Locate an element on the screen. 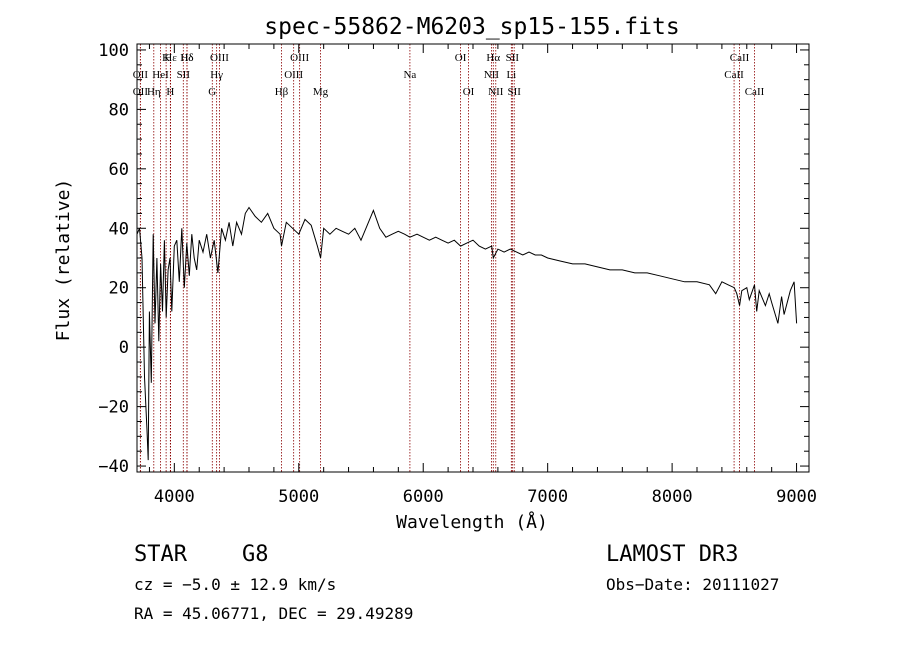 This screenshot has width=900, height=649. emission-line-label: Hβ is located at coordinates (282, 92).